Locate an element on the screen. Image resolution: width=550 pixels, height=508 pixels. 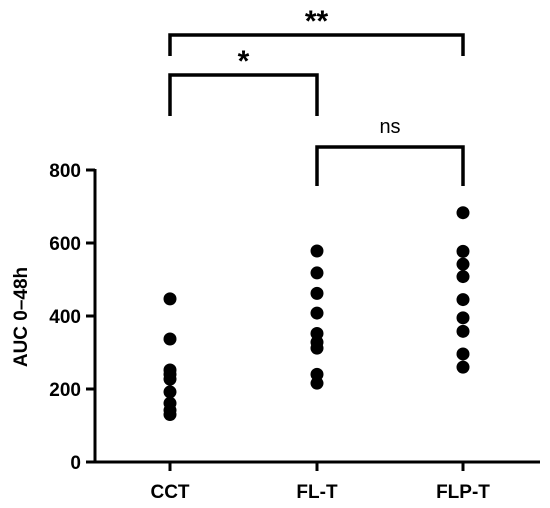
x-tick-label-fl-t: FL-T is located at coordinates (317, 492).